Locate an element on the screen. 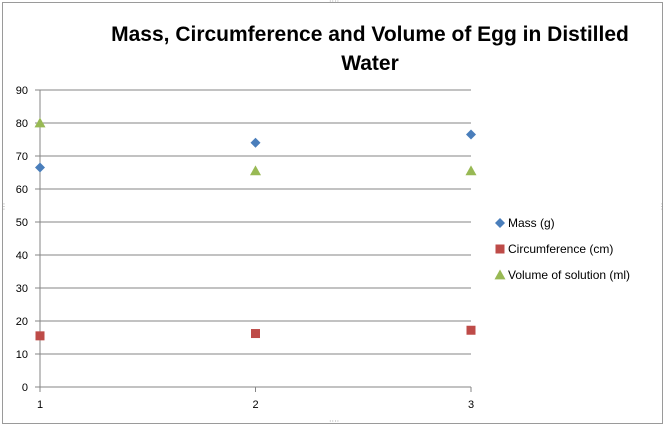 The width and height of the screenshot is (667, 429). frame-grip-bottom: ···· is located at coordinates (334, 421).